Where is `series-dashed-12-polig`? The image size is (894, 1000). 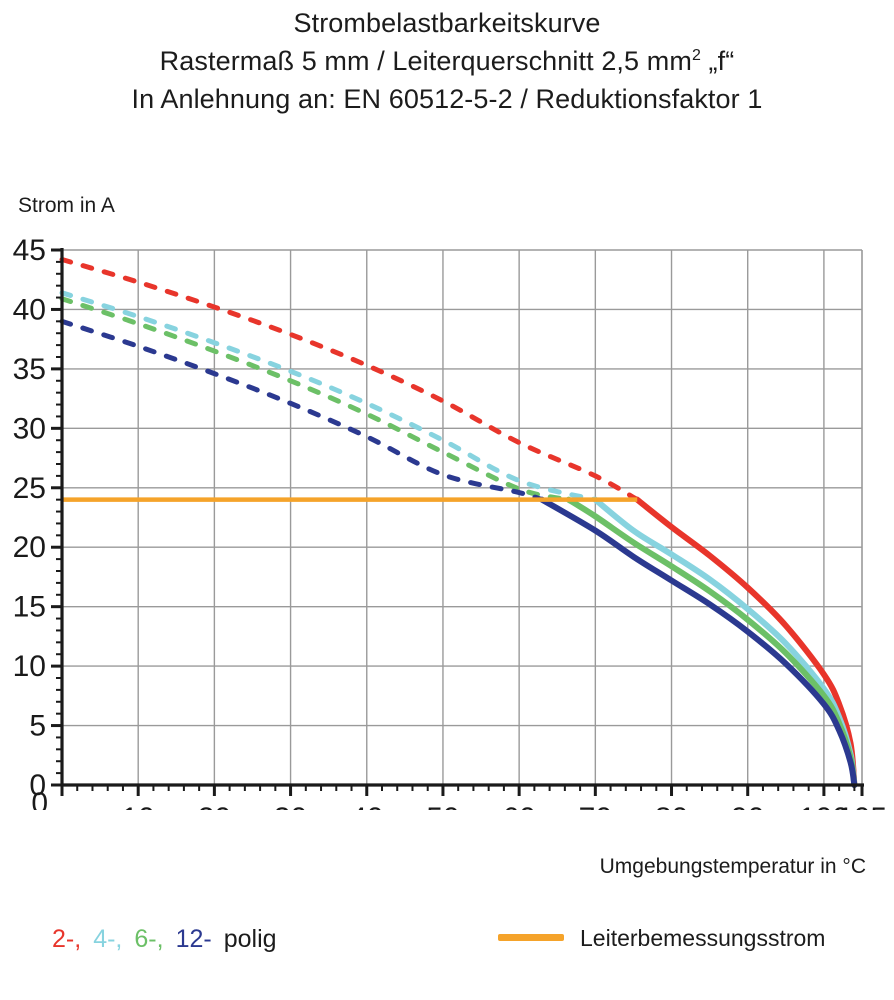
series-dashed-12-polig is located at coordinates (302, 410).